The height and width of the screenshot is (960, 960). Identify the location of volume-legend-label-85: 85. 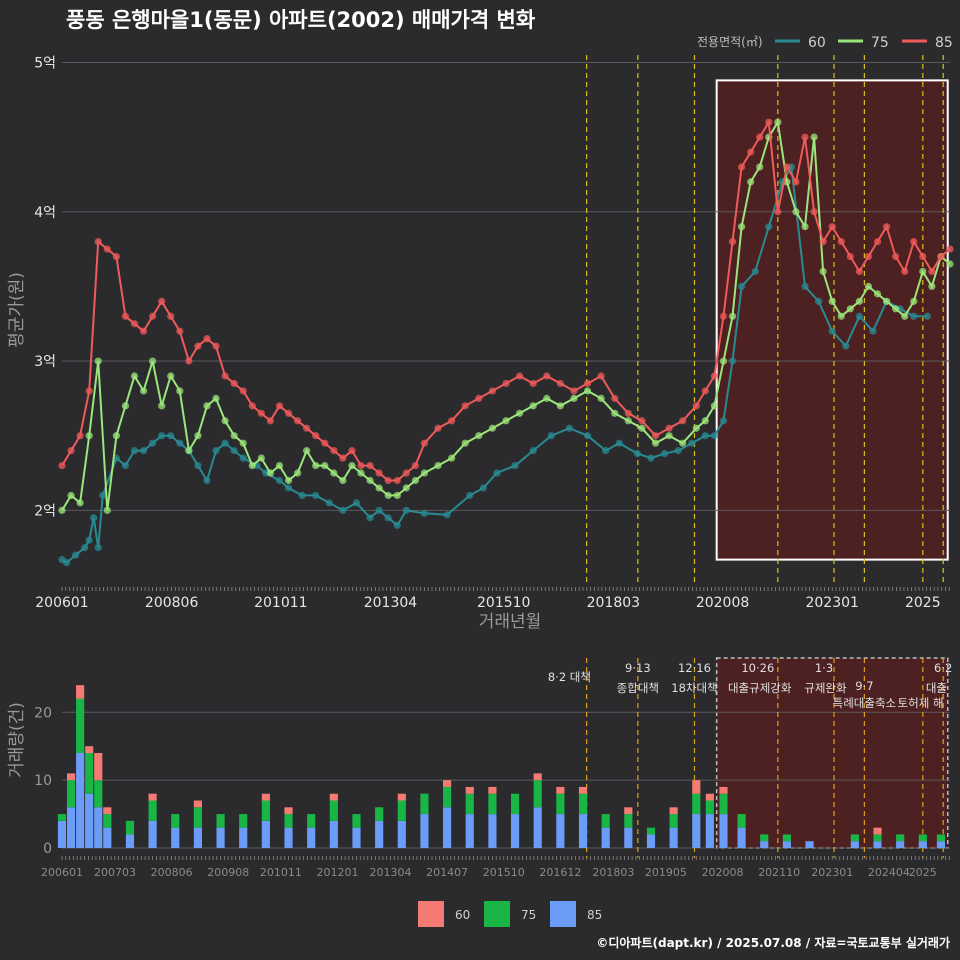
(594, 915).